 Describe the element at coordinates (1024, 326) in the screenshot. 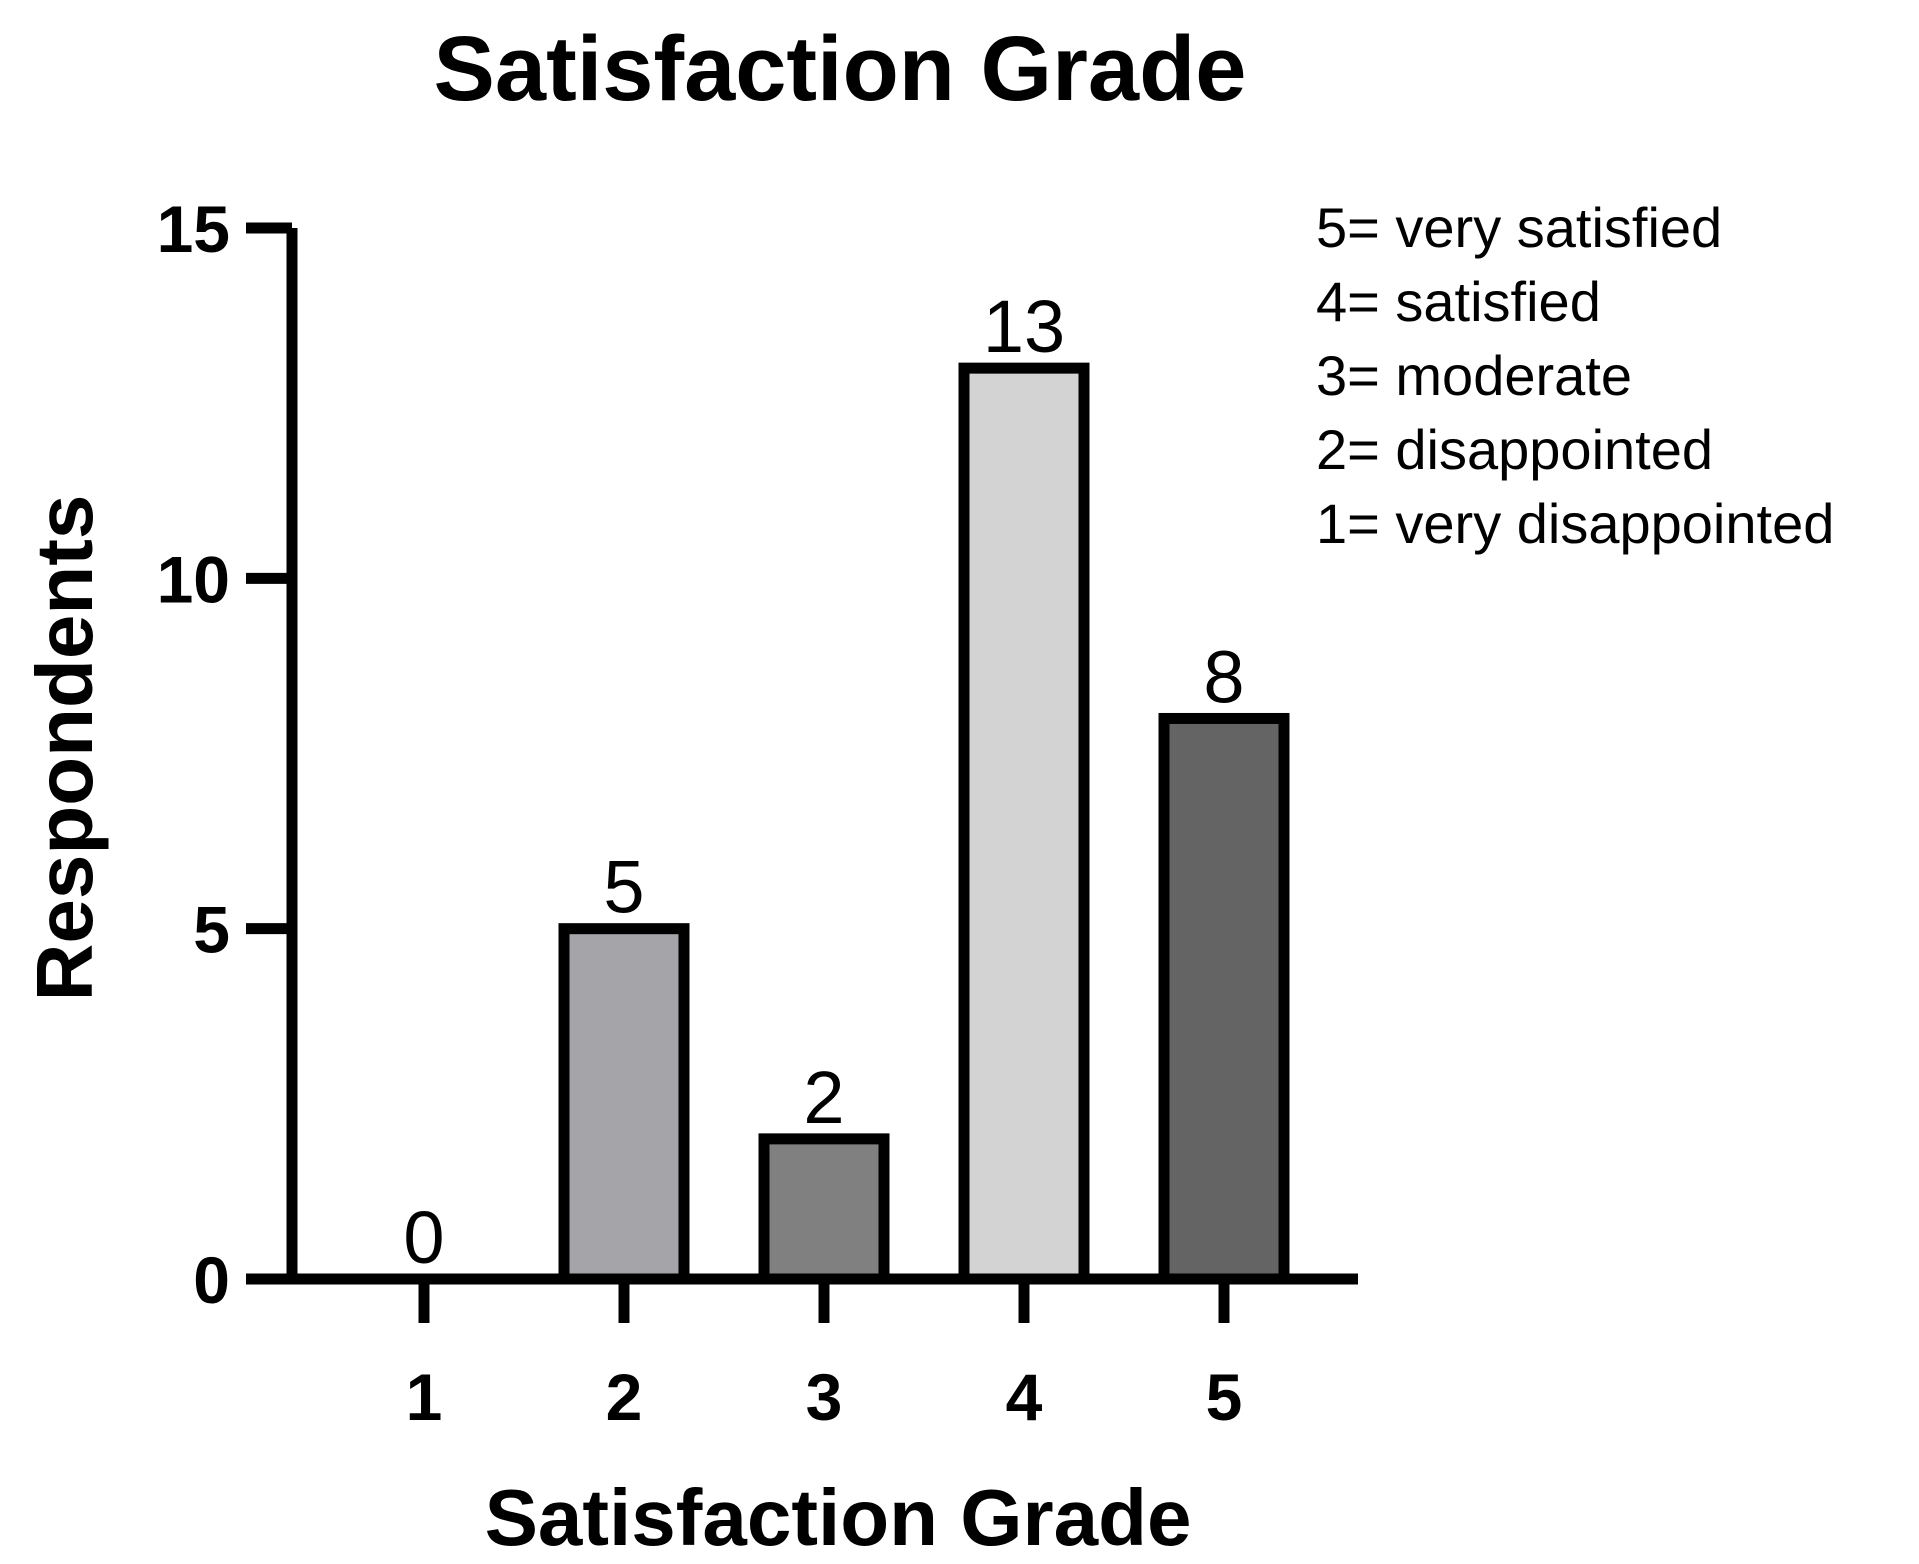

I see `data-label-4: 13` at that location.